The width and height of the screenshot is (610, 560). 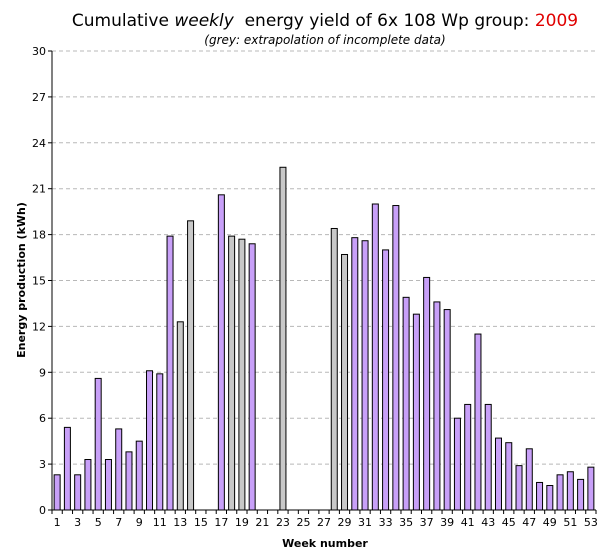 I want to click on y-tick-label: 3, so click(x=42, y=464).